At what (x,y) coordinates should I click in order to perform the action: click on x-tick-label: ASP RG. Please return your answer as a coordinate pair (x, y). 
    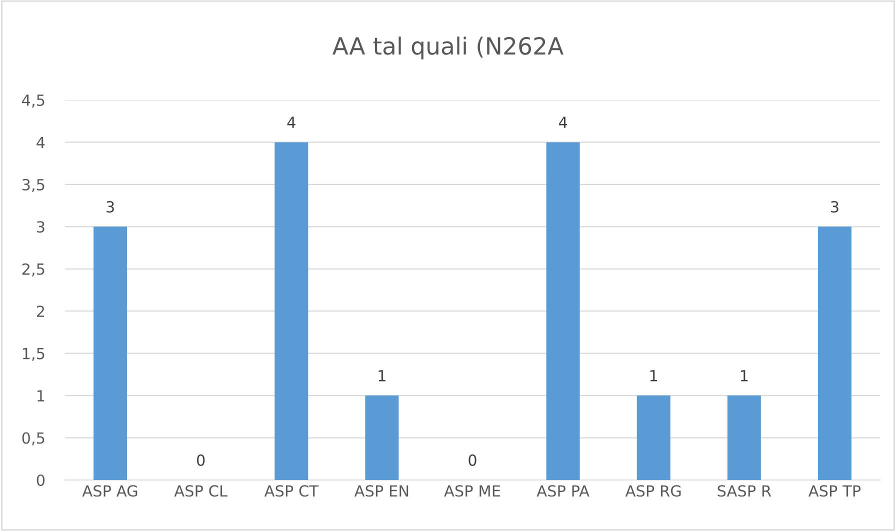
    Looking at the image, I should click on (653, 491).